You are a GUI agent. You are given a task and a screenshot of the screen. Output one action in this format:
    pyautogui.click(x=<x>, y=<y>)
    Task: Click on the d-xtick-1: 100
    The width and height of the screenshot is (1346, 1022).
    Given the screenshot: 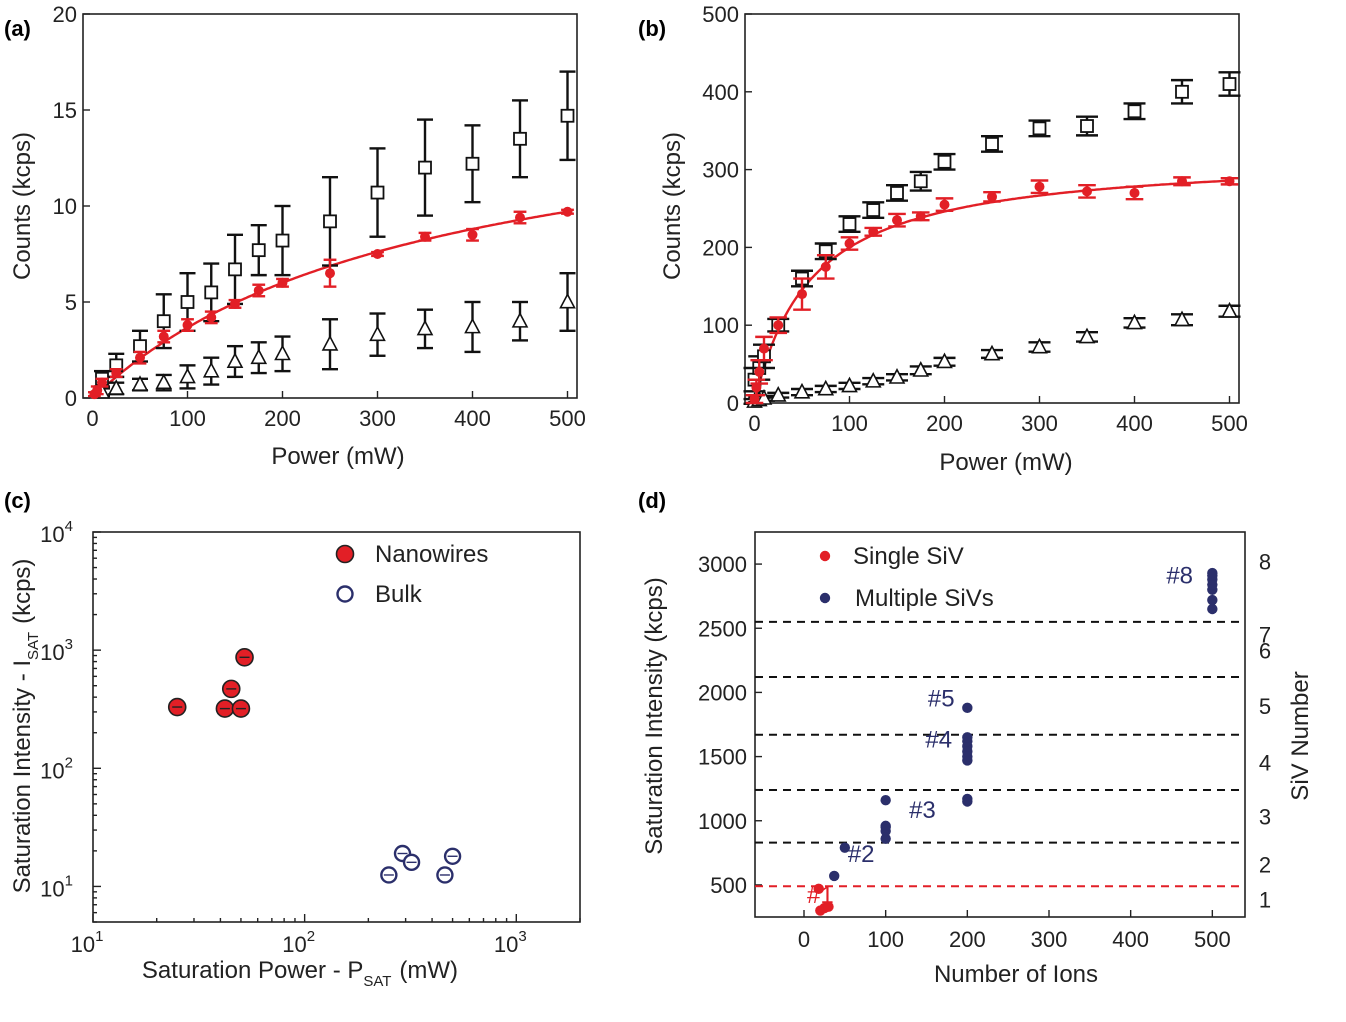 What is the action you would take?
    pyautogui.click(x=885, y=939)
    